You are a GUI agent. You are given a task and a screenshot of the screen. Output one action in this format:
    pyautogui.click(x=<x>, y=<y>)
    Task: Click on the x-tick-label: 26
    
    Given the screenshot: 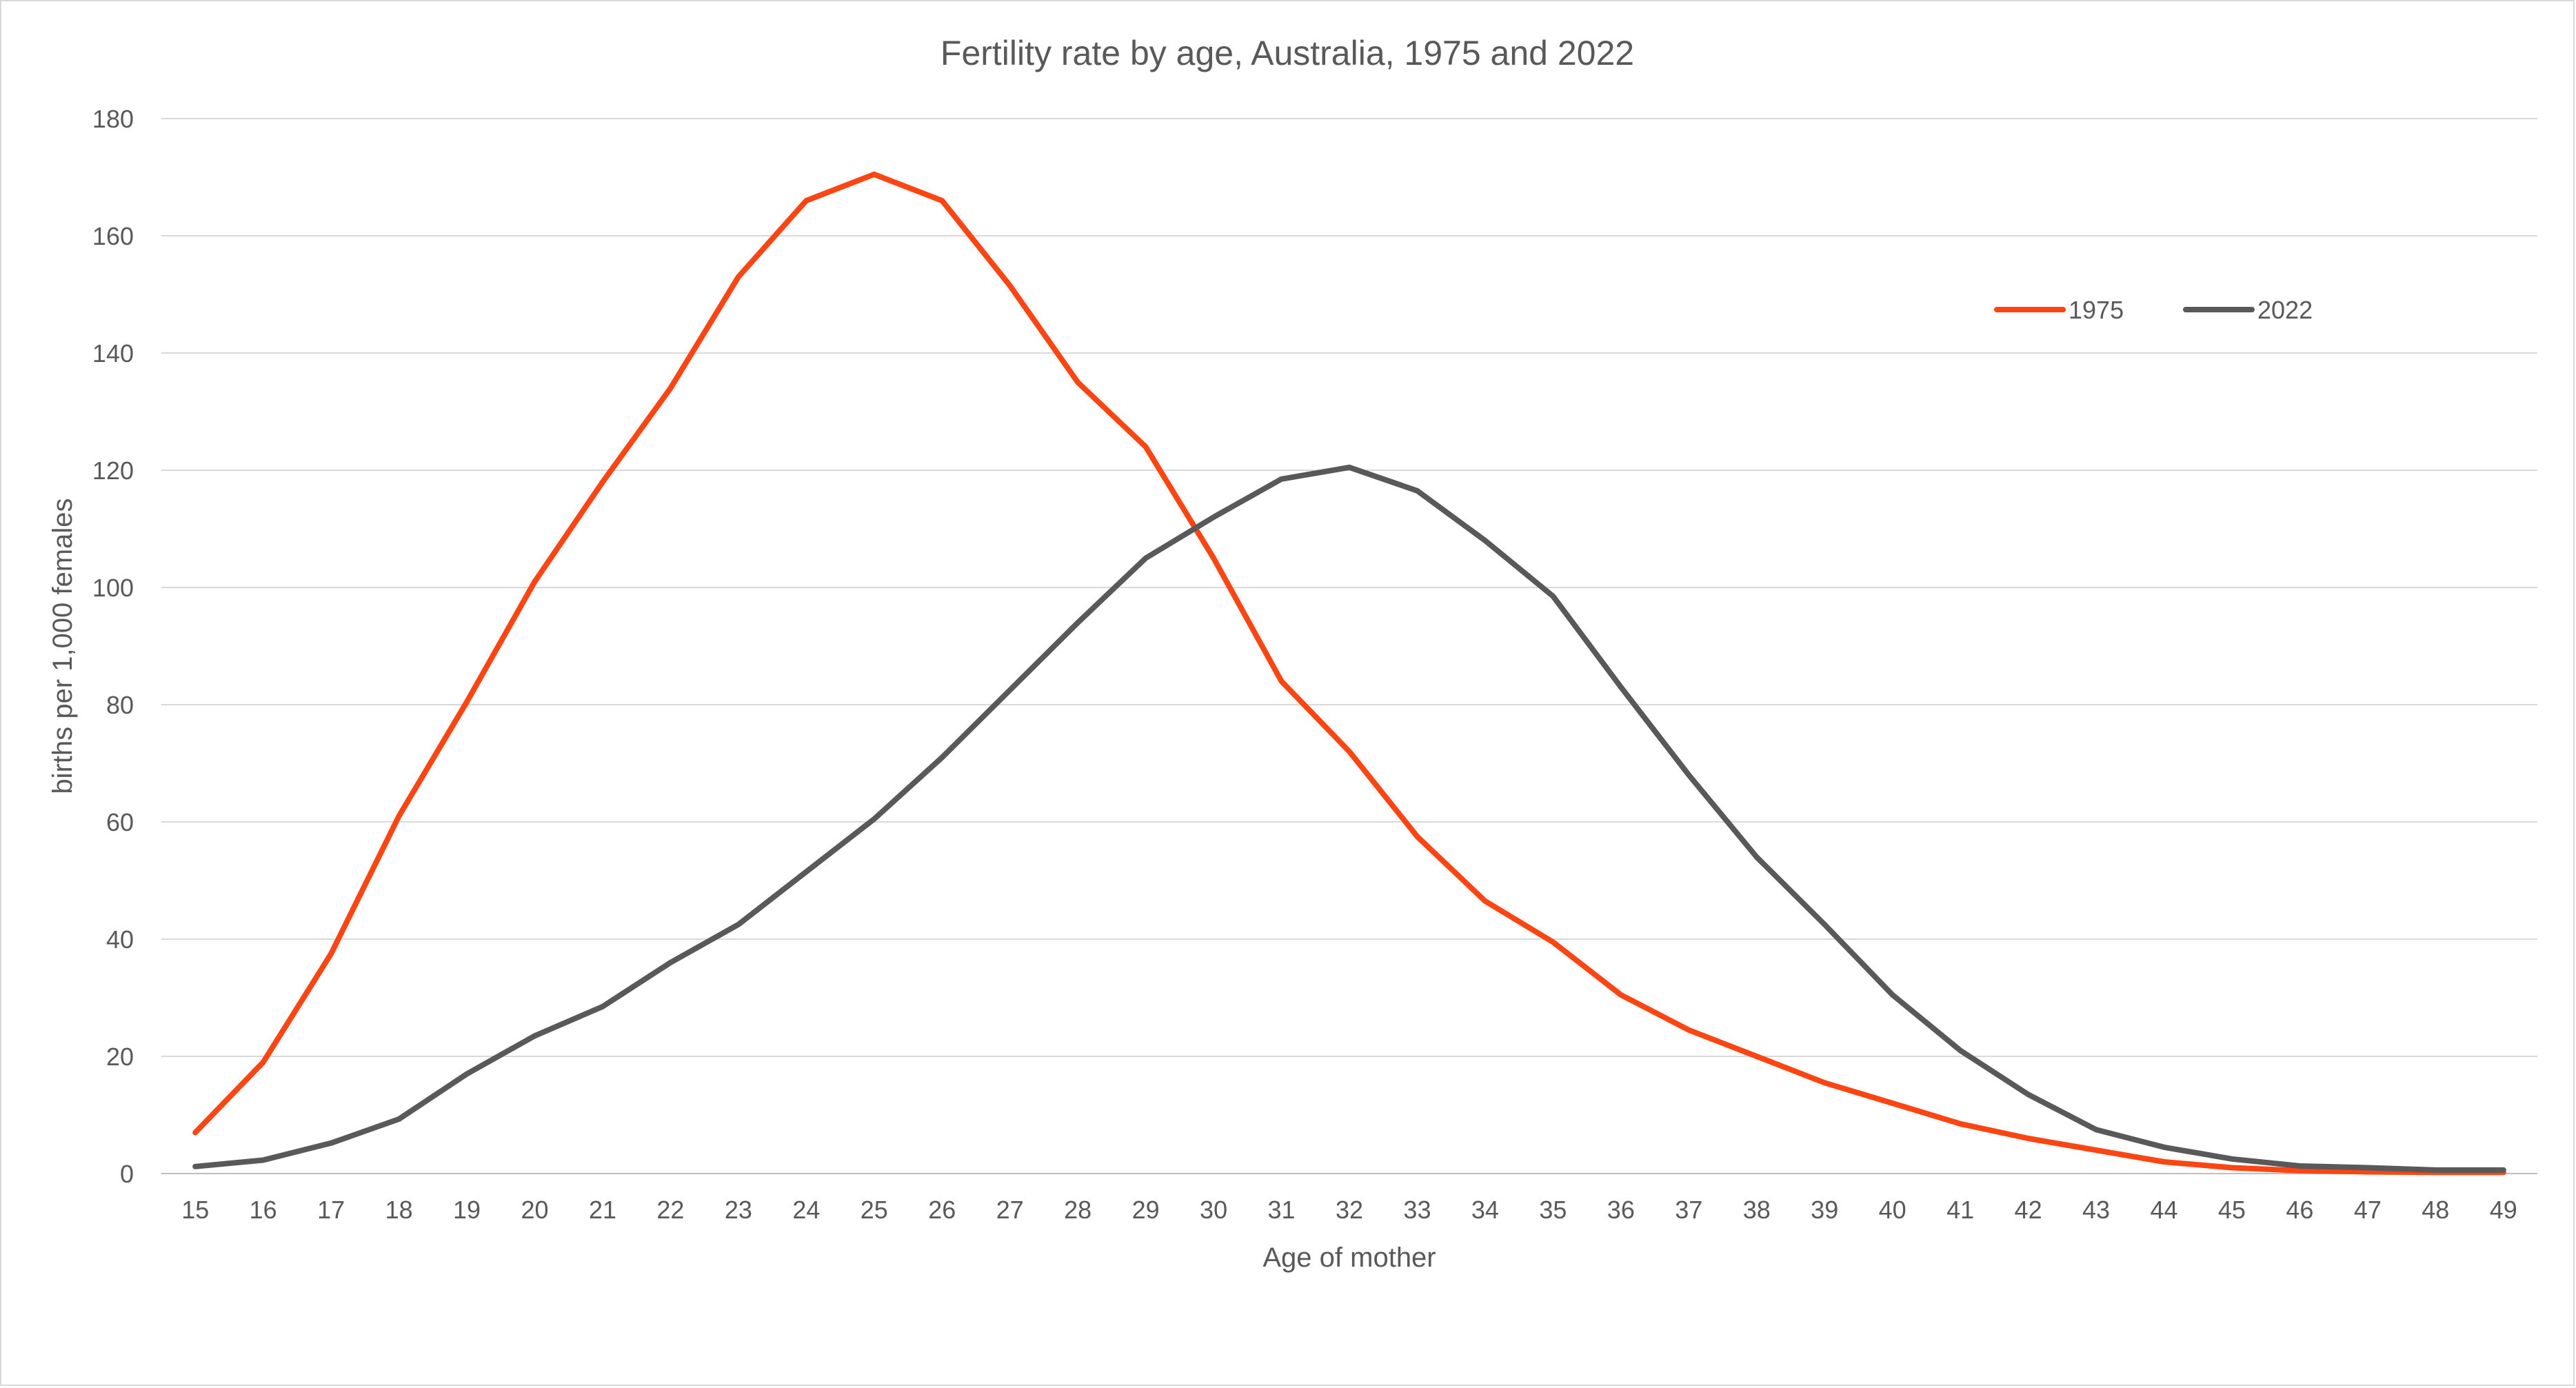 What is the action you would take?
    pyautogui.click(x=942, y=1210)
    